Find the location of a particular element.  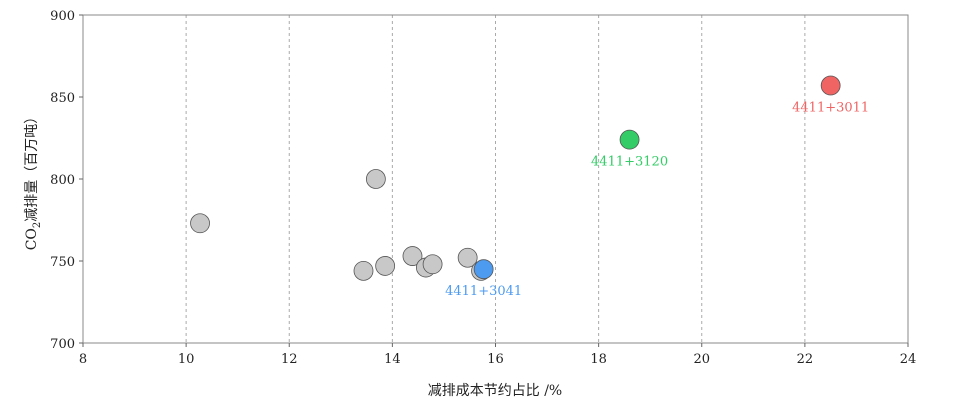

x-tick-label: 16 is located at coordinates (495, 359).